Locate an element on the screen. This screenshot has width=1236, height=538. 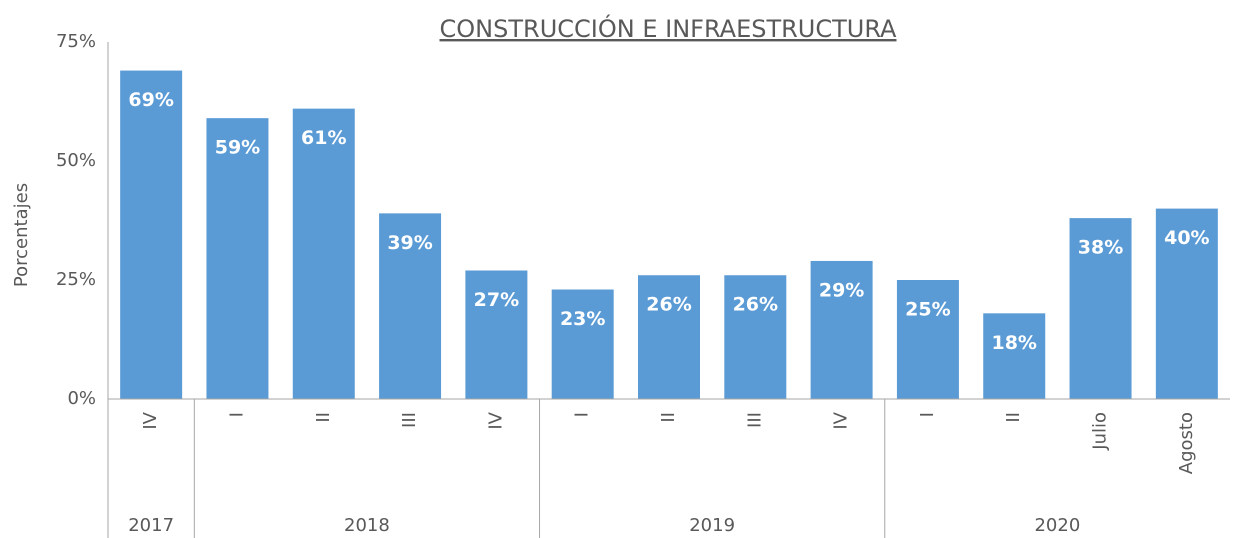
value-label: 25% is located at coordinates (927, 310).